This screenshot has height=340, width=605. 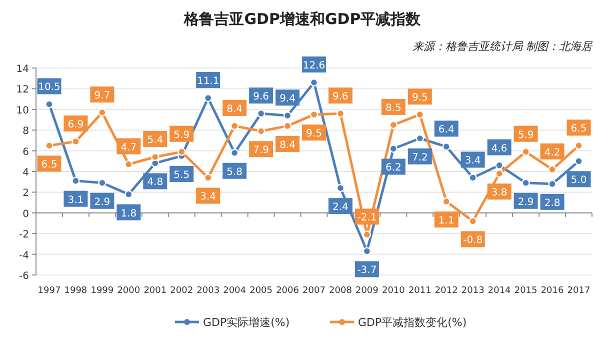 What do you see at coordinates (314, 291) in the screenshot?
I see `x-tick-label: 2007` at bounding box center [314, 291].